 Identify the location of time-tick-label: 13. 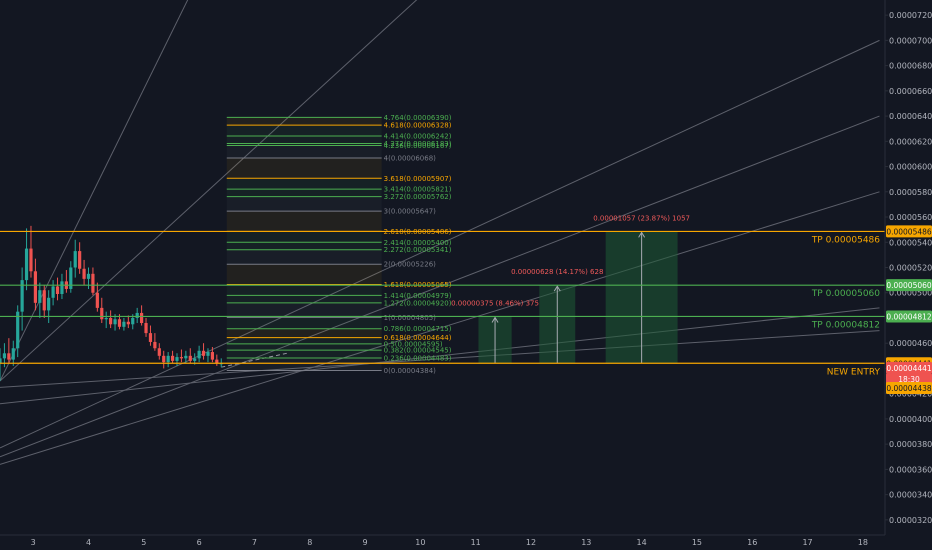
(586, 542).